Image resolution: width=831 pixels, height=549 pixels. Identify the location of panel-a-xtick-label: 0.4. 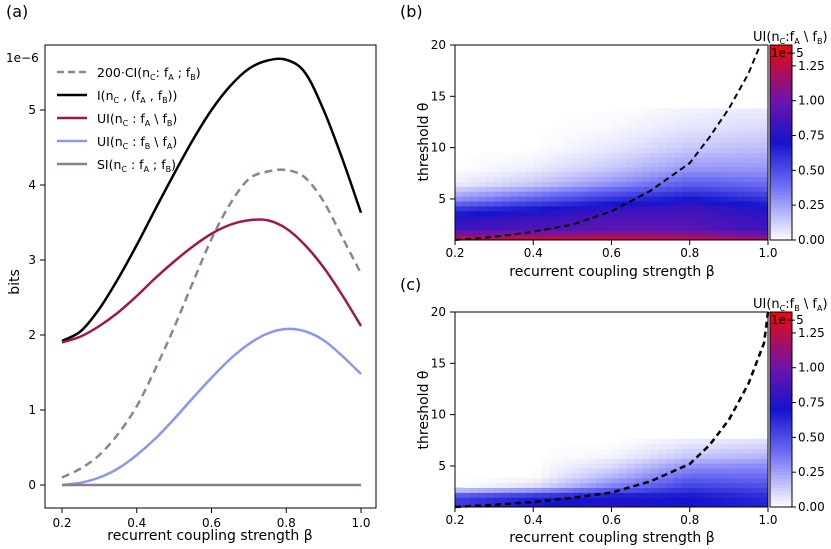
(136, 523).